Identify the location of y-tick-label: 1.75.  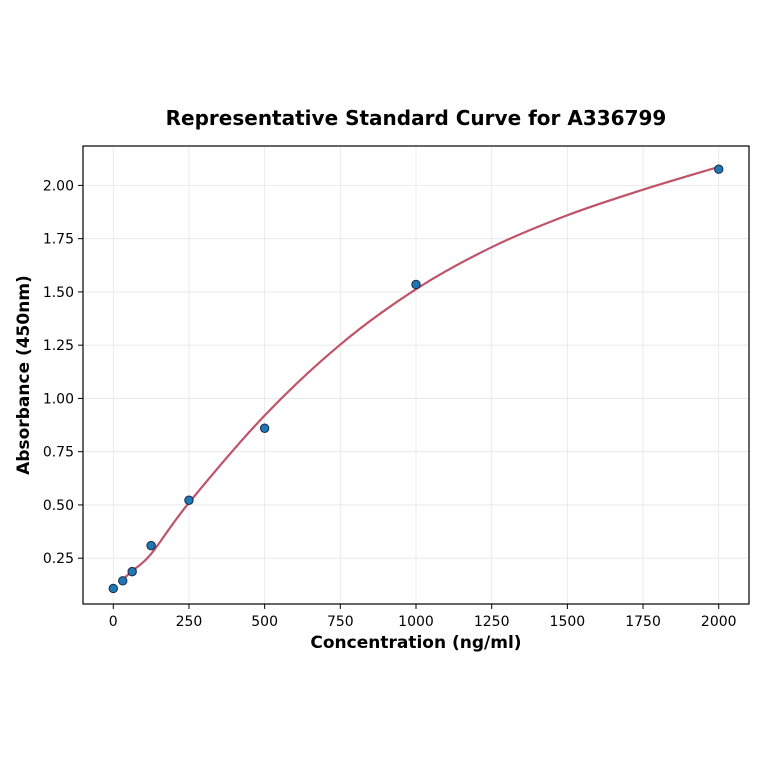
(58, 240).